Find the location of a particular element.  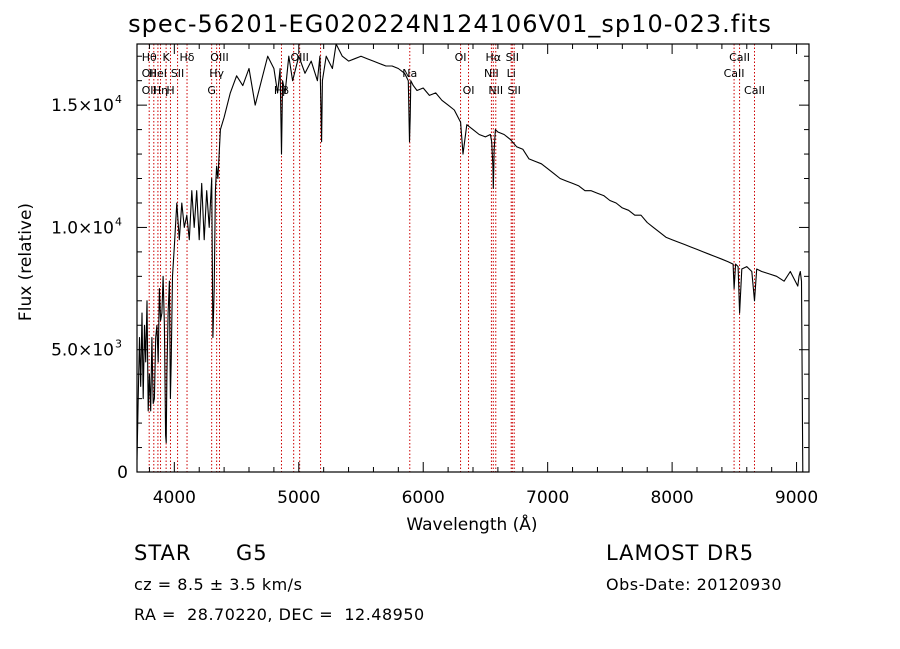

line-marker-label: Hα is located at coordinates (494, 57).